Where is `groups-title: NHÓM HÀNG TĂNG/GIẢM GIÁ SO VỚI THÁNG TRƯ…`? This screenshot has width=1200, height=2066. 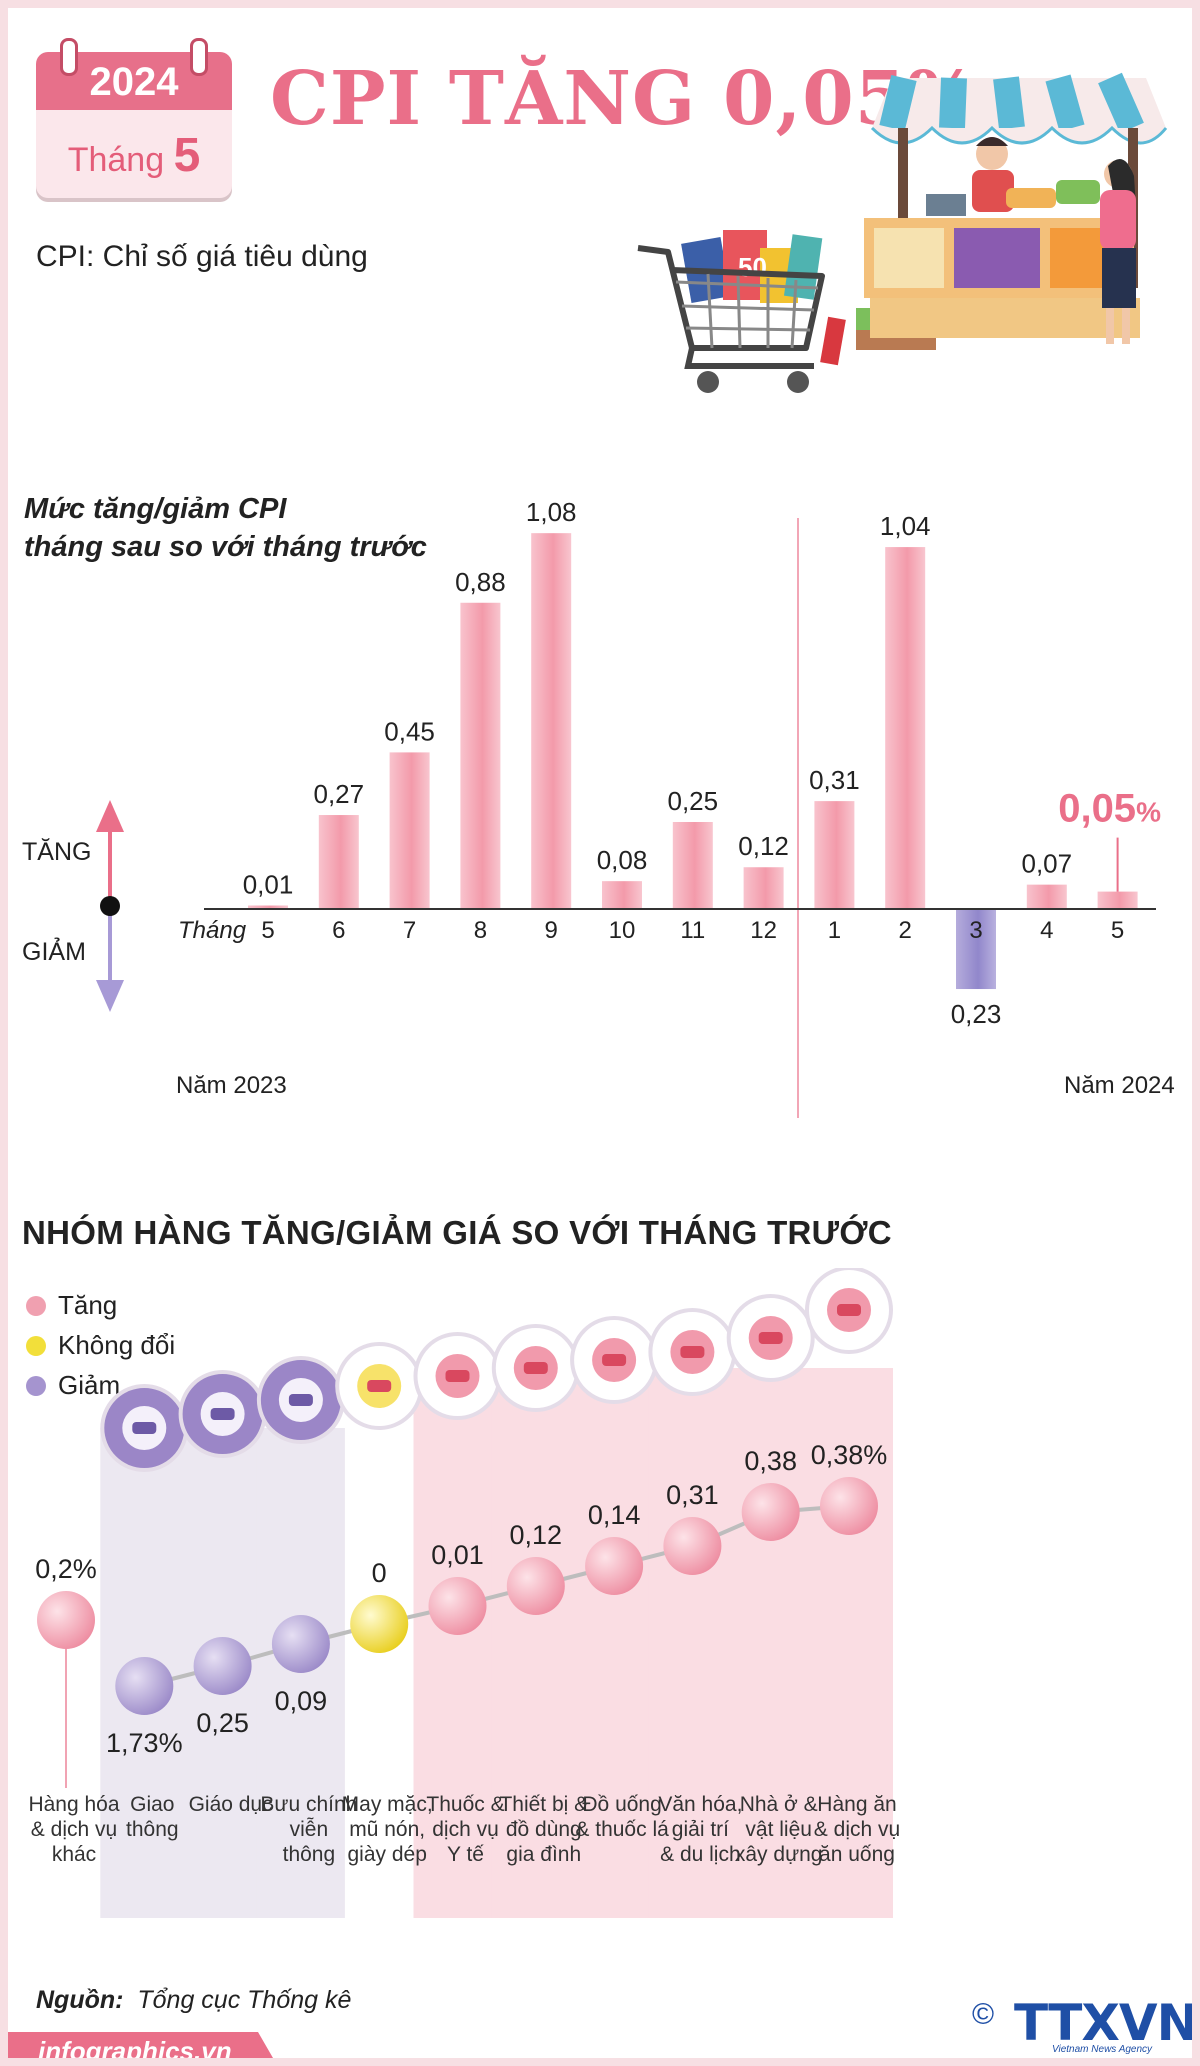 groups-title: NHÓM HÀNG TĂNG/GIẢM GIÁ SO VỚI THÁNG TRƯ… is located at coordinates (457, 1232).